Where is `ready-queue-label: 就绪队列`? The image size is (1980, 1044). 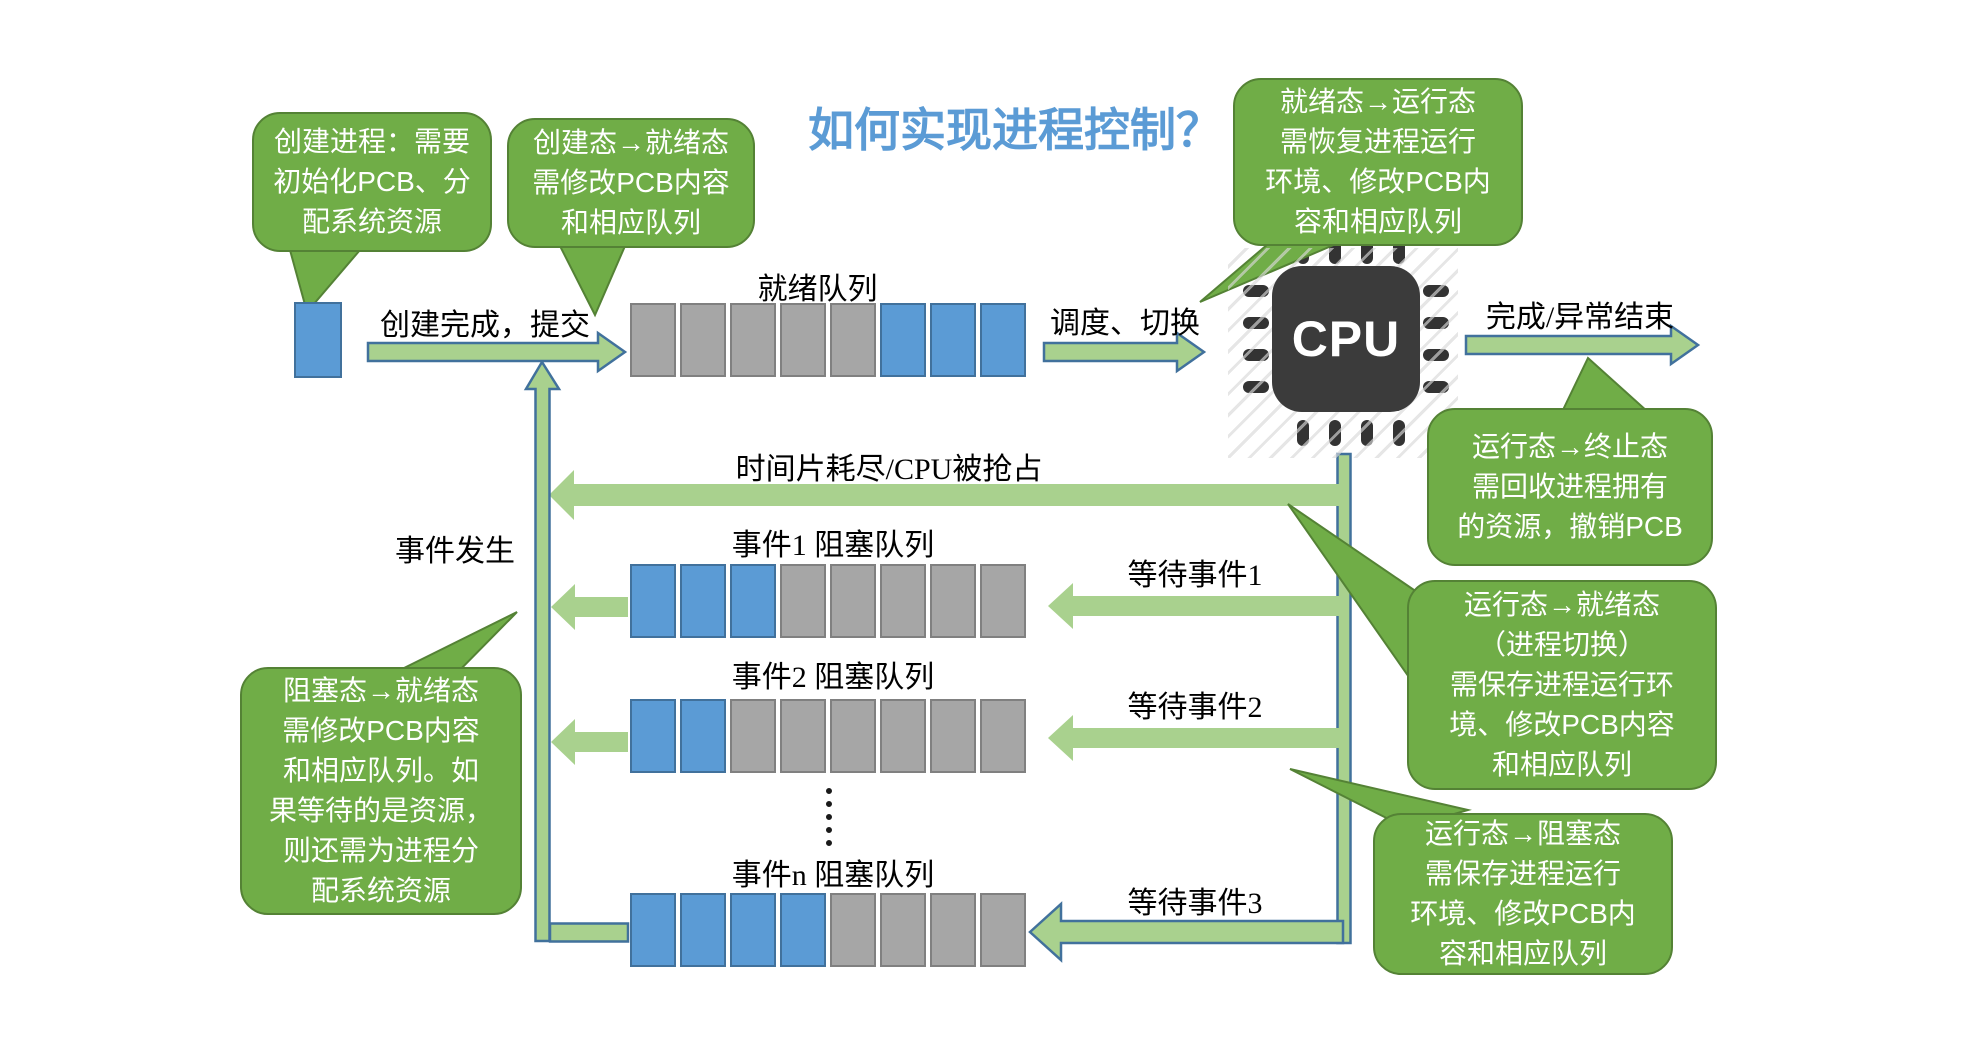
ready-queue-label: 就绪队列 is located at coordinates (817, 289).